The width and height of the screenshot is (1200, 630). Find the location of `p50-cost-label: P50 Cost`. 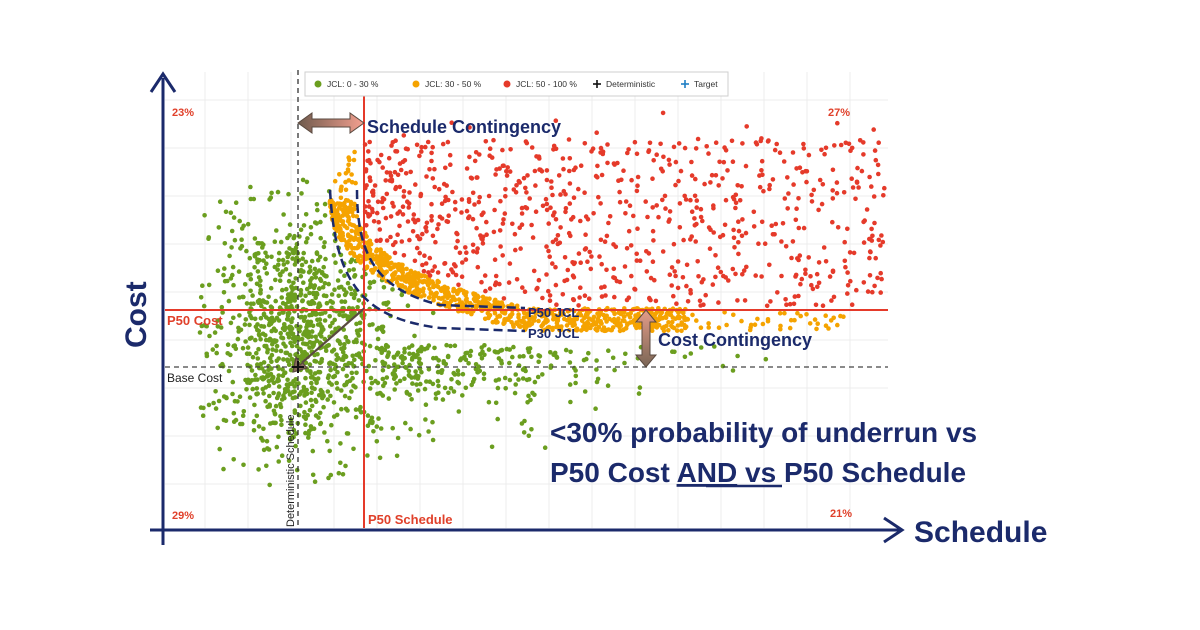

p50-cost-label: P50 Cost is located at coordinates (195, 320).